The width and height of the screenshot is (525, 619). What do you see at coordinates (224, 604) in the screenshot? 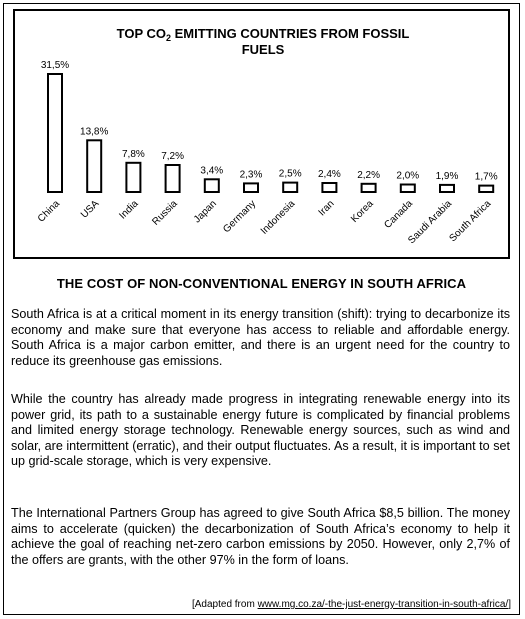
I see `source-prefix: [Adapted from` at bounding box center [224, 604].